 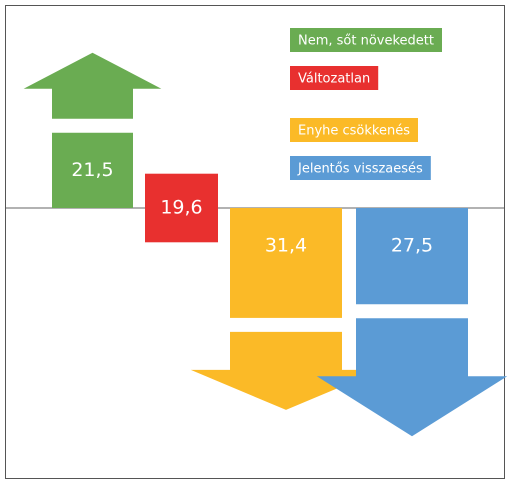 I want to click on legend-label: Enyhe csökkenés, so click(x=354, y=131).